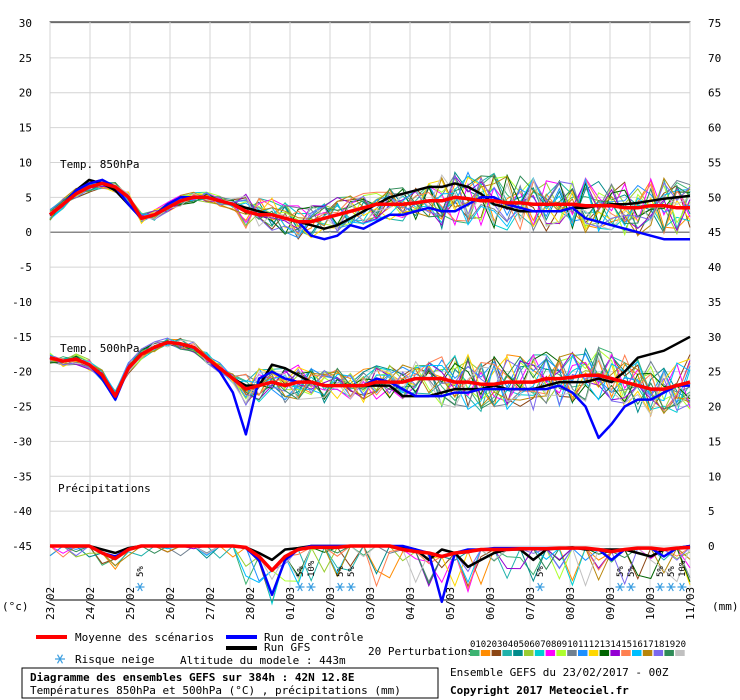 This screenshot has width=740, height=700. What do you see at coordinates (714, 197) in the screenshot?
I see `right-tick-label: 50` at bounding box center [714, 197].